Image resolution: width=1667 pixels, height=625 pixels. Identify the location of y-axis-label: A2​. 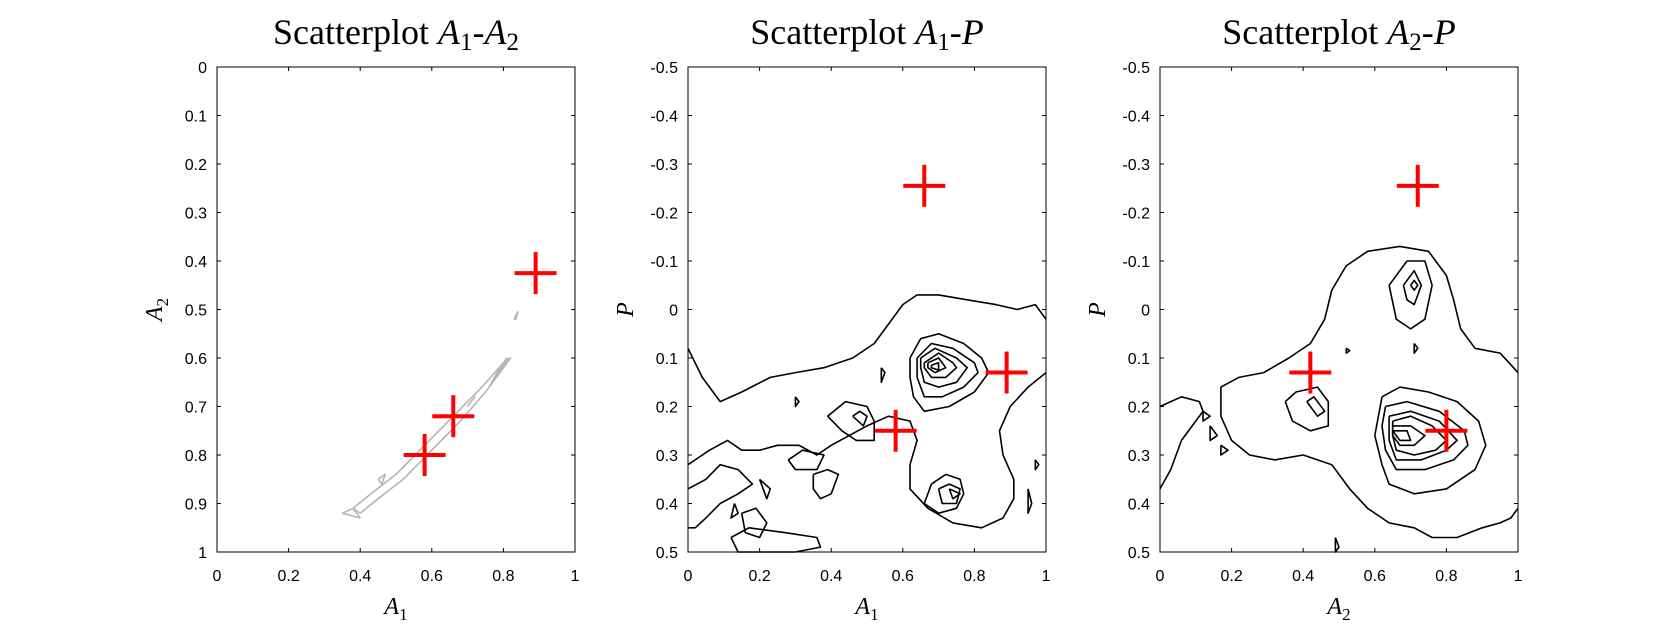
(157, 310).